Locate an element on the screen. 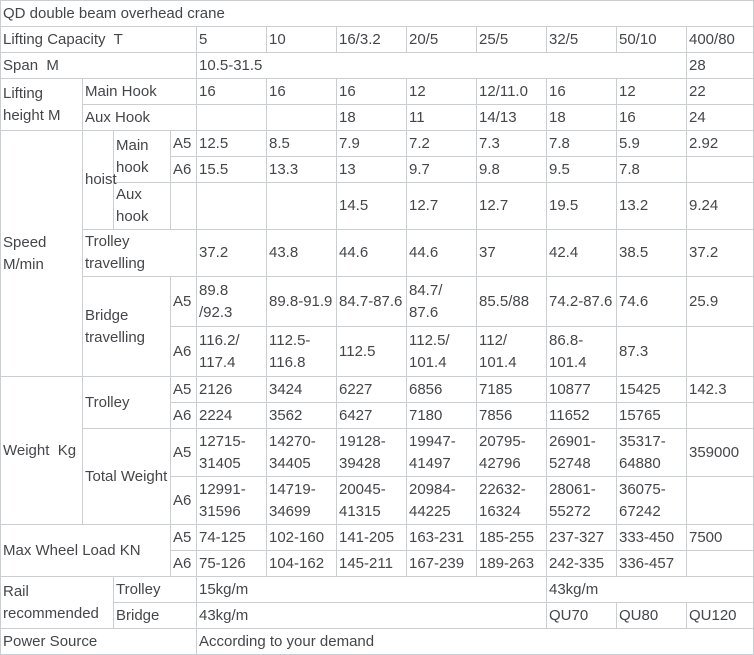 The width and height of the screenshot is (754, 655). label-main-hook: Main Hook is located at coordinates (139, 91).